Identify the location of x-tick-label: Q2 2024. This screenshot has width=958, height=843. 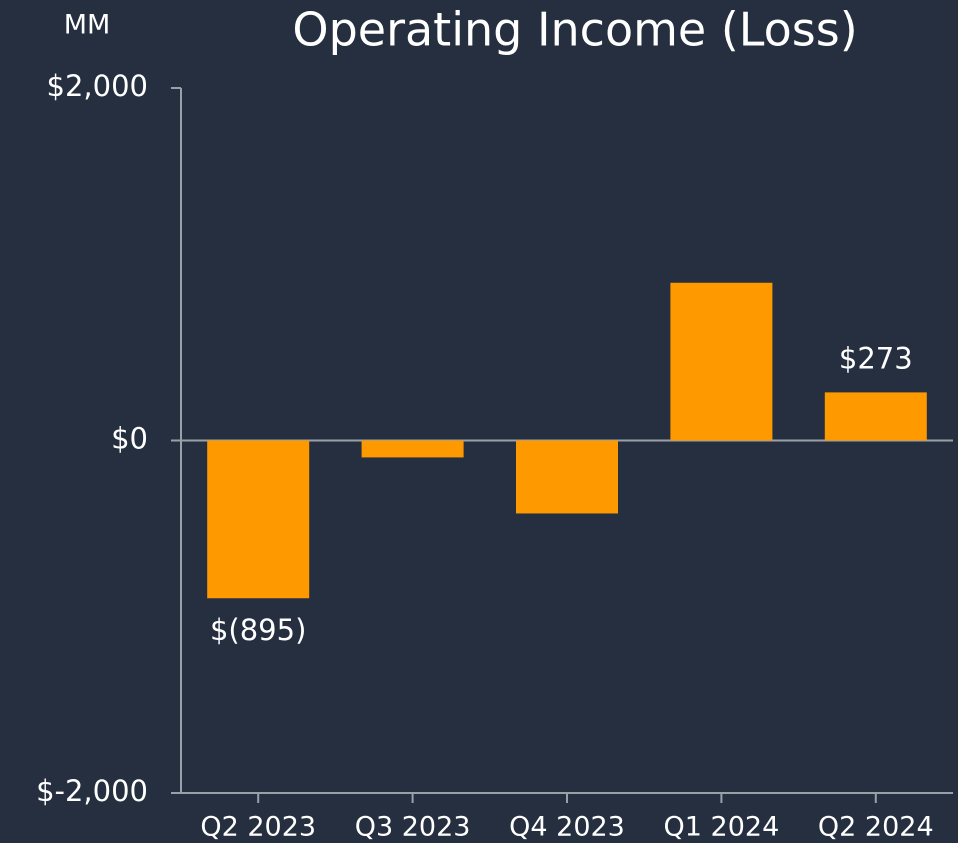
(876, 827).